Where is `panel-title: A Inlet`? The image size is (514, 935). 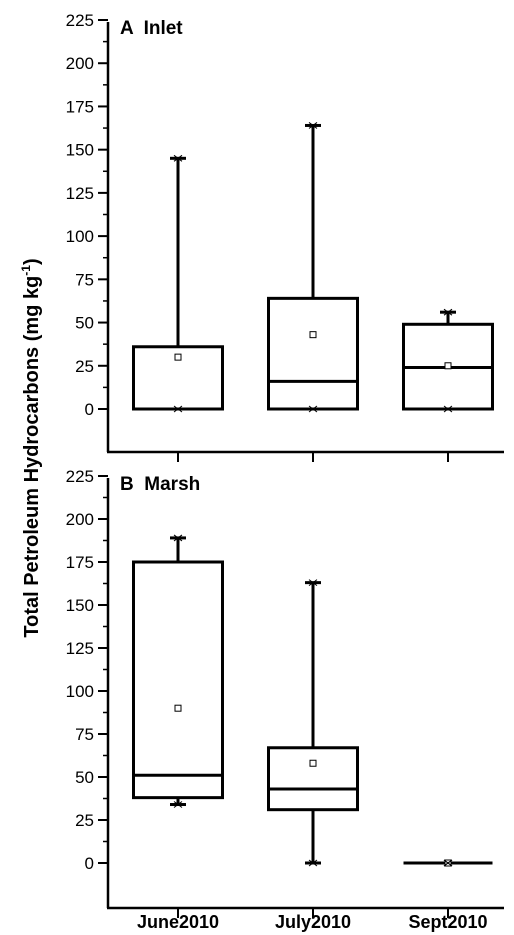 panel-title: A Inlet is located at coordinates (151, 28).